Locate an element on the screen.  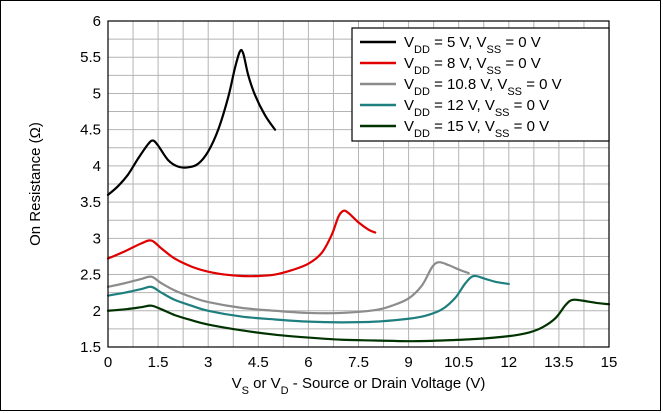
y-tick-label: 4.5 is located at coordinates (90, 130).